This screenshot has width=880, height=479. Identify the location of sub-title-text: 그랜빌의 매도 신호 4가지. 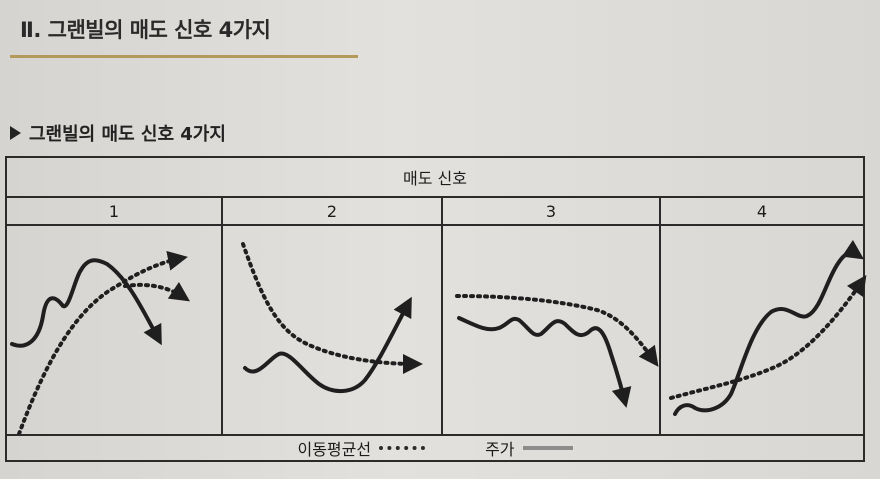
(127, 134).